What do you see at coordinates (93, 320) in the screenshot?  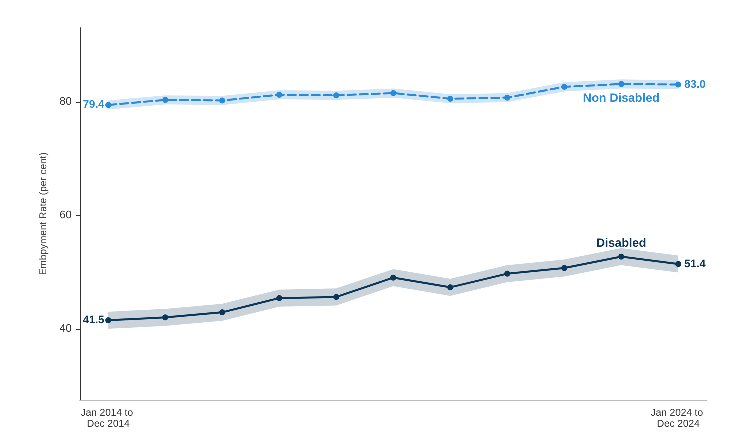 I see `data-label: 41.5` at bounding box center [93, 320].